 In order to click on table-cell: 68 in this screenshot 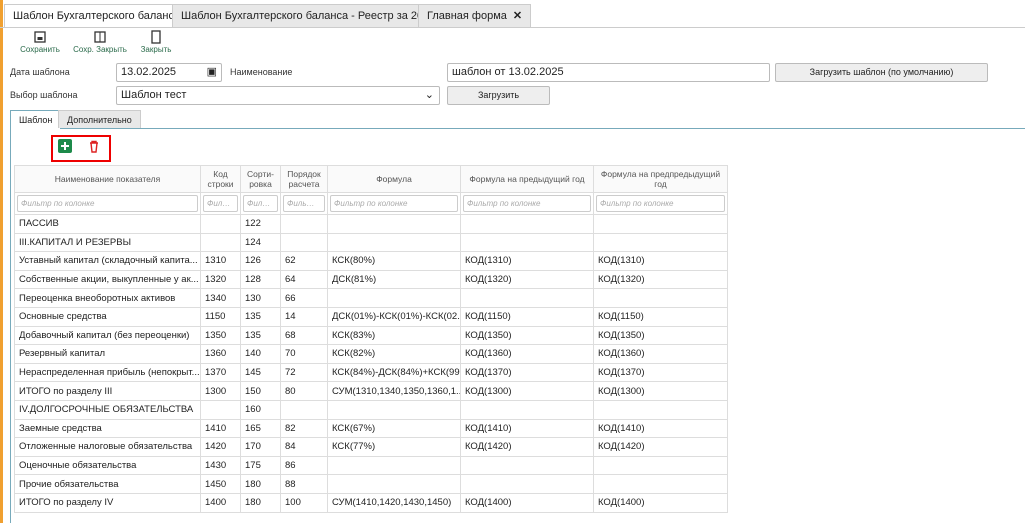, I will do `click(304, 335)`.